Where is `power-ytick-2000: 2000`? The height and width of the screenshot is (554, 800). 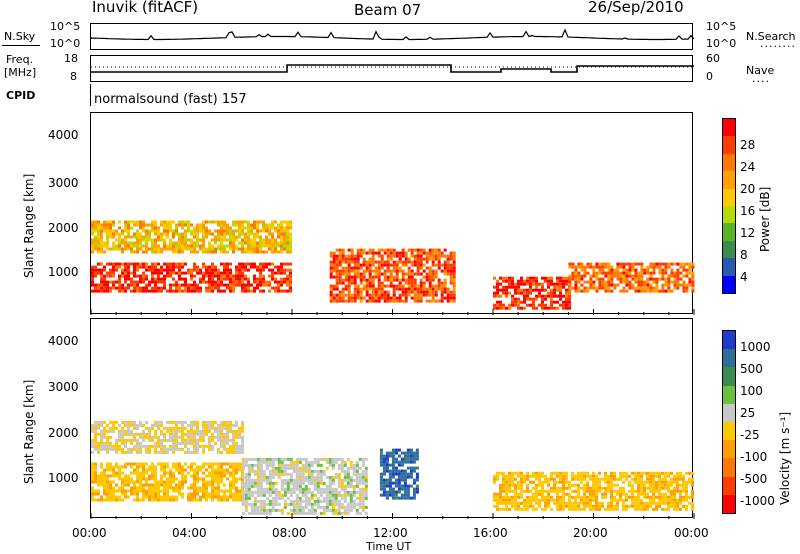 power-ytick-2000: 2000 is located at coordinates (63, 228).